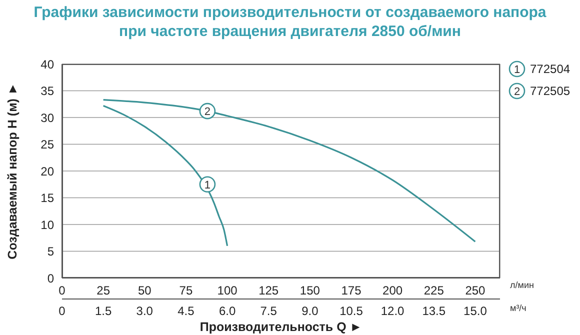  Describe the element at coordinates (50, 251) in the screenshot. I see `y-tick-label: 5` at that location.